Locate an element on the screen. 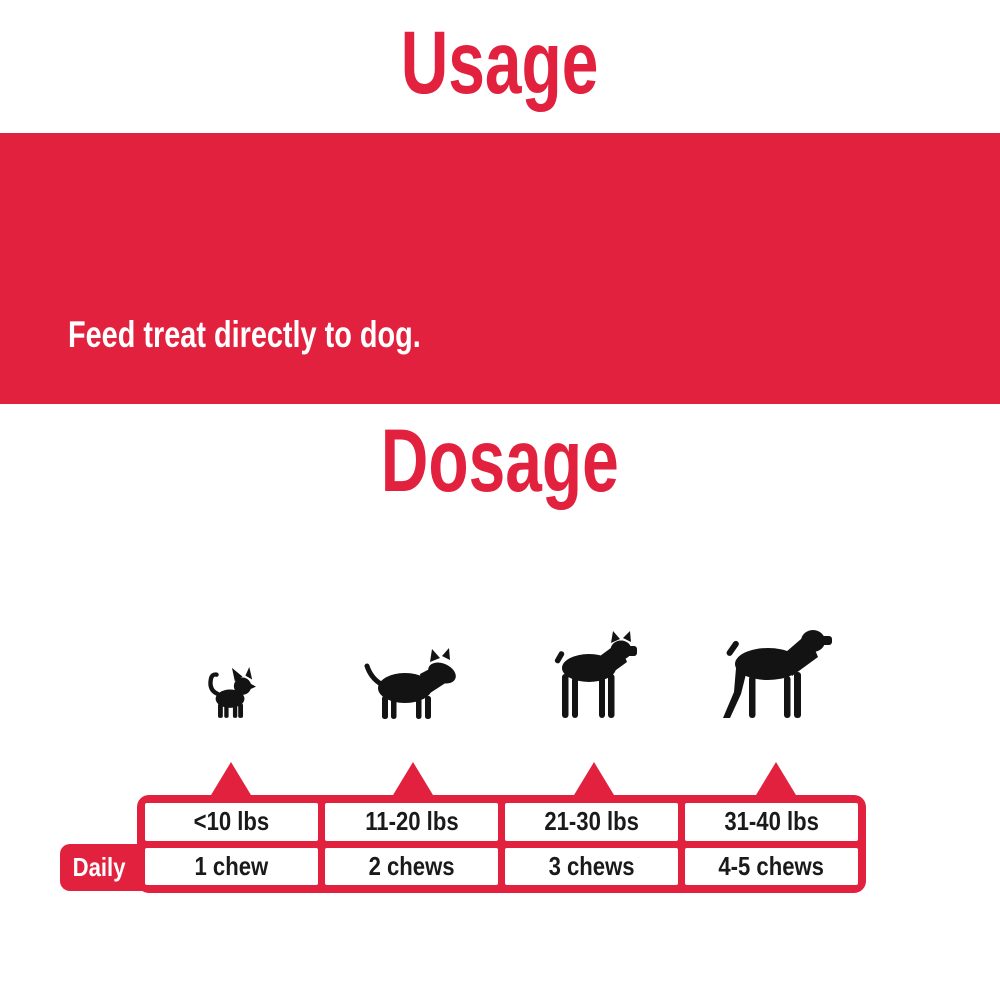 The width and height of the screenshot is (1000, 1000). dose-cell: 4-5 chews is located at coordinates (771, 866).